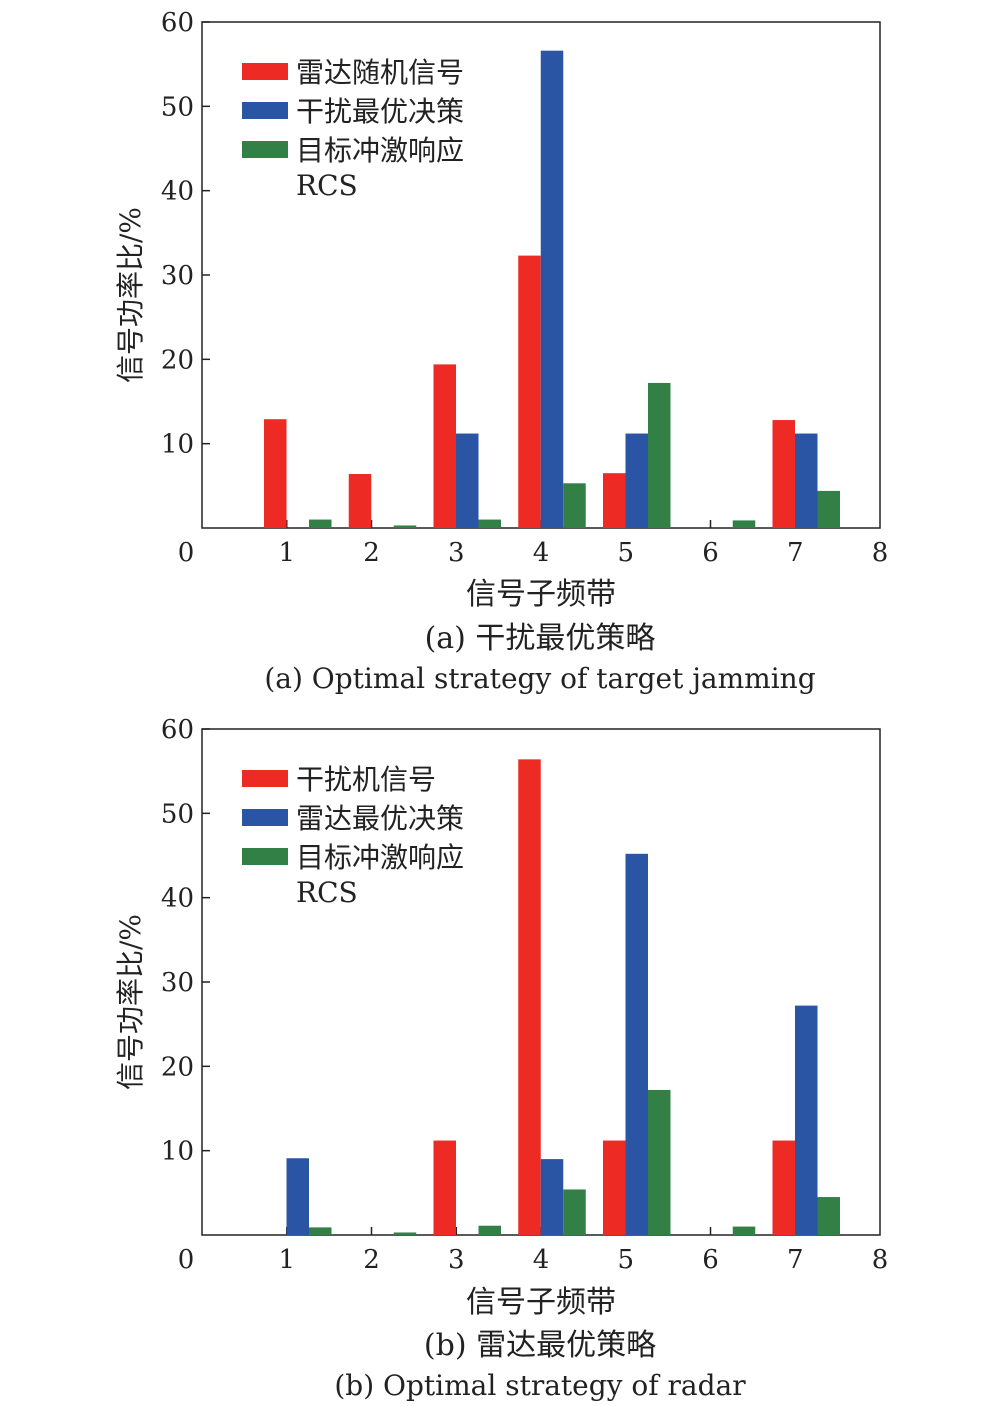  Describe the element at coordinates (539, 678) in the screenshot. I see `caption-en: (a) Optimal strategy of target jamming` at that location.